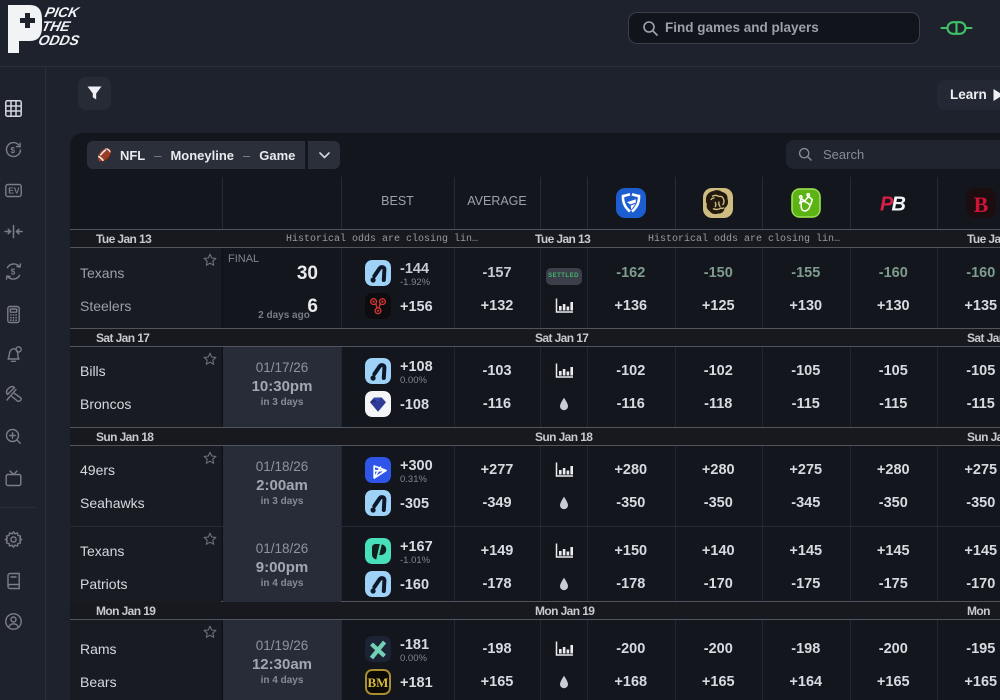  What do you see at coordinates (378, 682) in the screenshot?
I see `svg-text: BM` at bounding box center [378, 682].